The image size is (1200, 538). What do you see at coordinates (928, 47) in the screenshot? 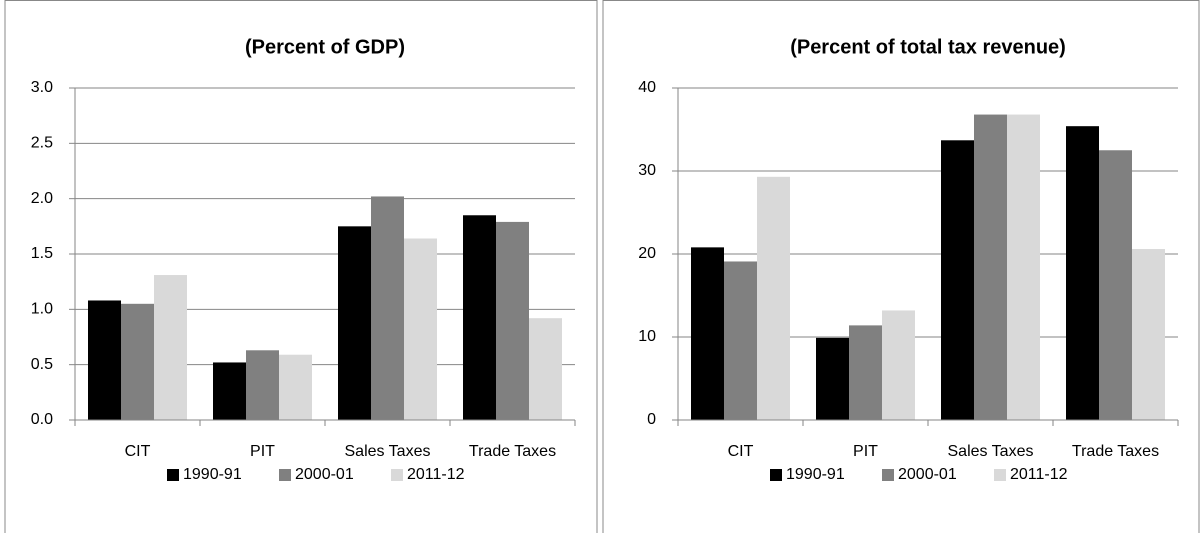
I see `chart-title: (Percent of total tax revenue)` at bounding box center [928, 47].